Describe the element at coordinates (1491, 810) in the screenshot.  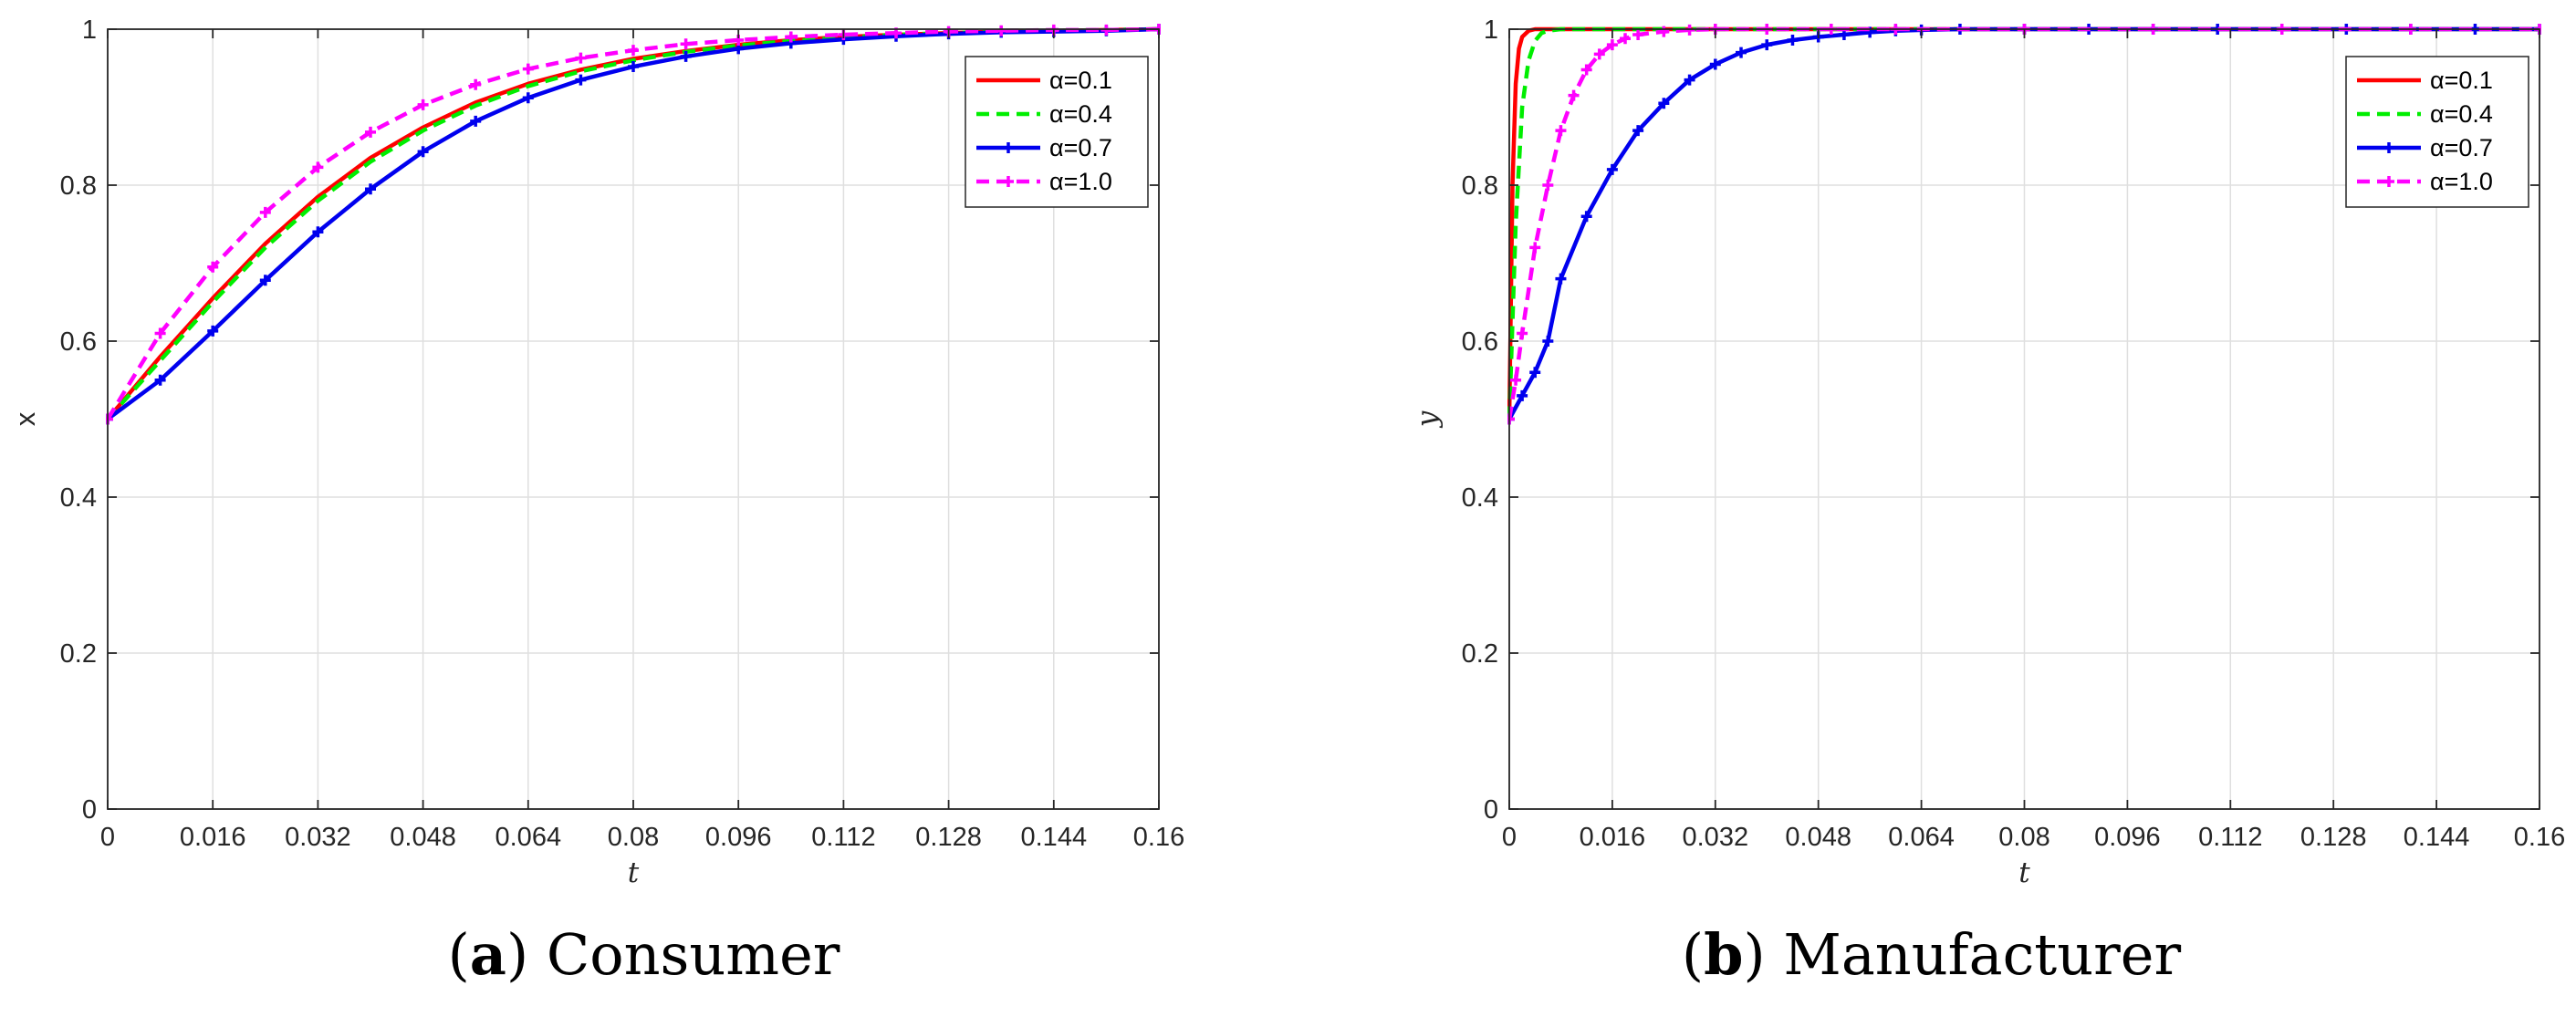
I see `chart-b-ytick-label-0: 0` at that location.